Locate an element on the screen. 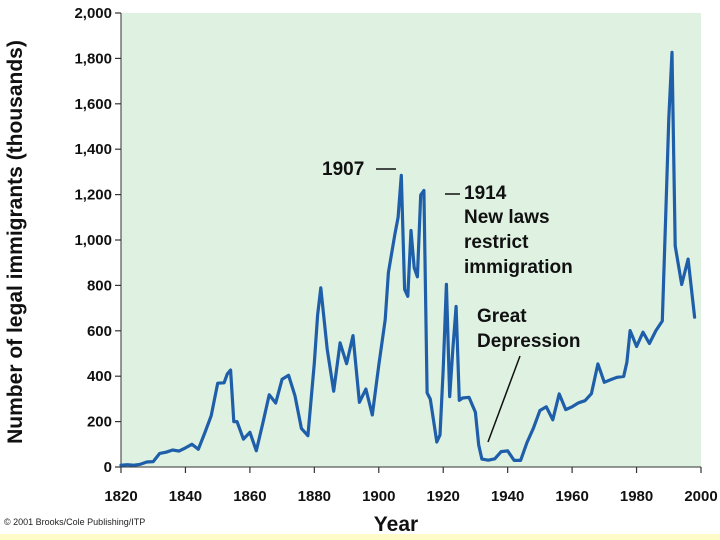 The width and height of the screenshot is (720, 540). y-tick-label: 1,800 is located at coordinates (93, 58).